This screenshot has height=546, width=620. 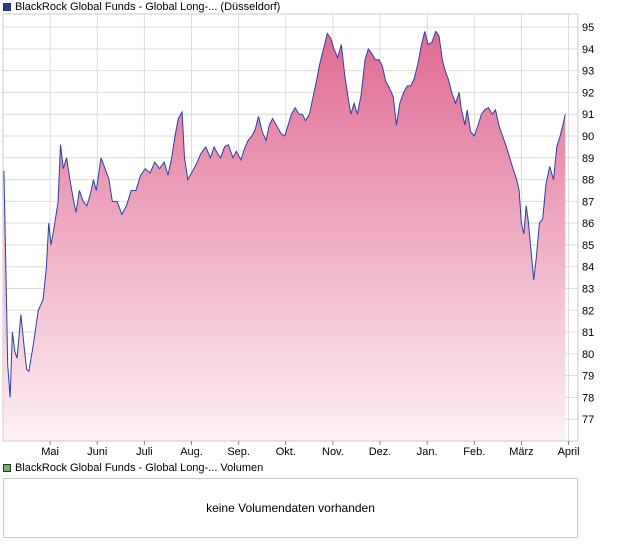 I want to click on y-tick-label: 81, so click(x=588, y=333).